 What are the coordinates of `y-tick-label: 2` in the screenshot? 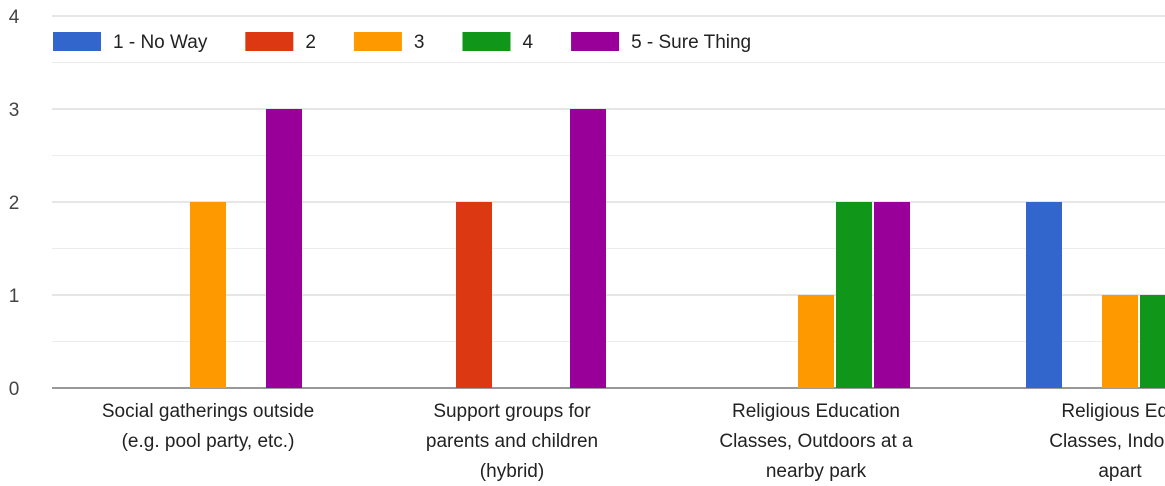 It's located at (14, 203).